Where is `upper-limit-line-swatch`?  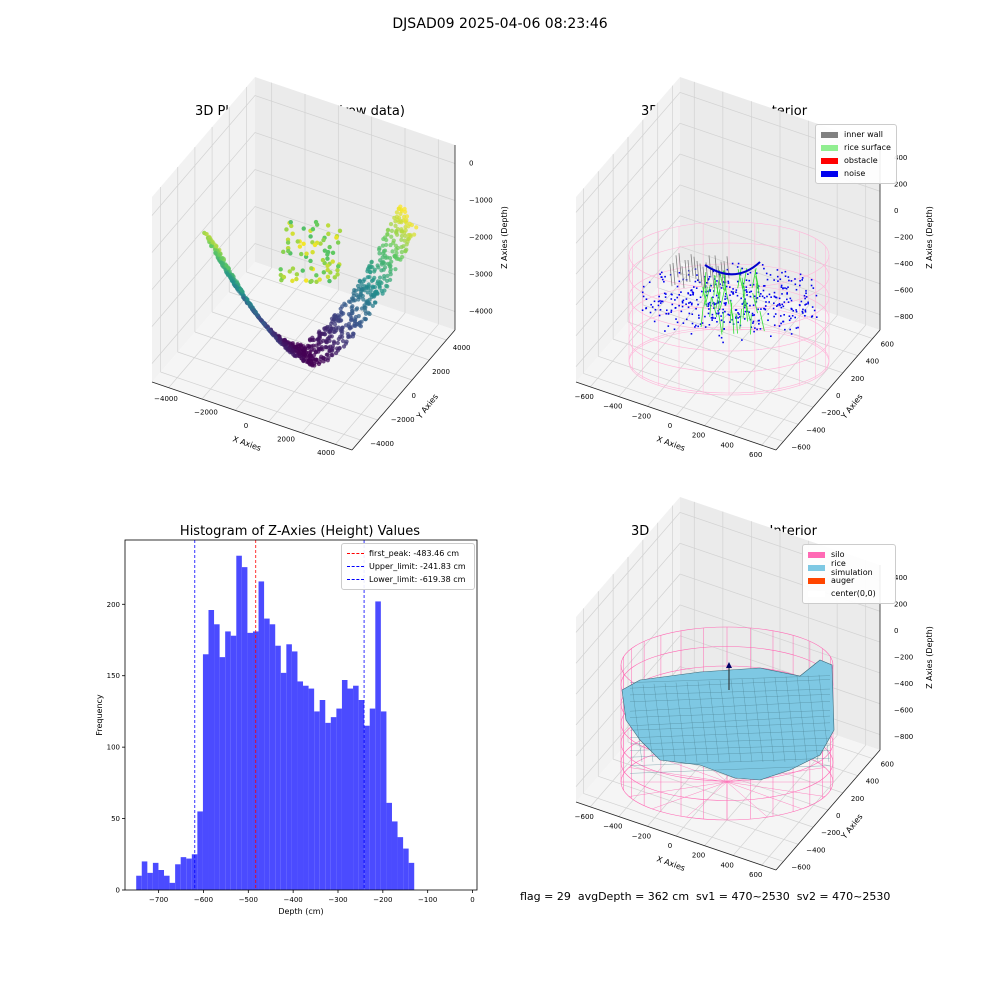 upper-limit-line-swatch is located at coordinates (355, 566).